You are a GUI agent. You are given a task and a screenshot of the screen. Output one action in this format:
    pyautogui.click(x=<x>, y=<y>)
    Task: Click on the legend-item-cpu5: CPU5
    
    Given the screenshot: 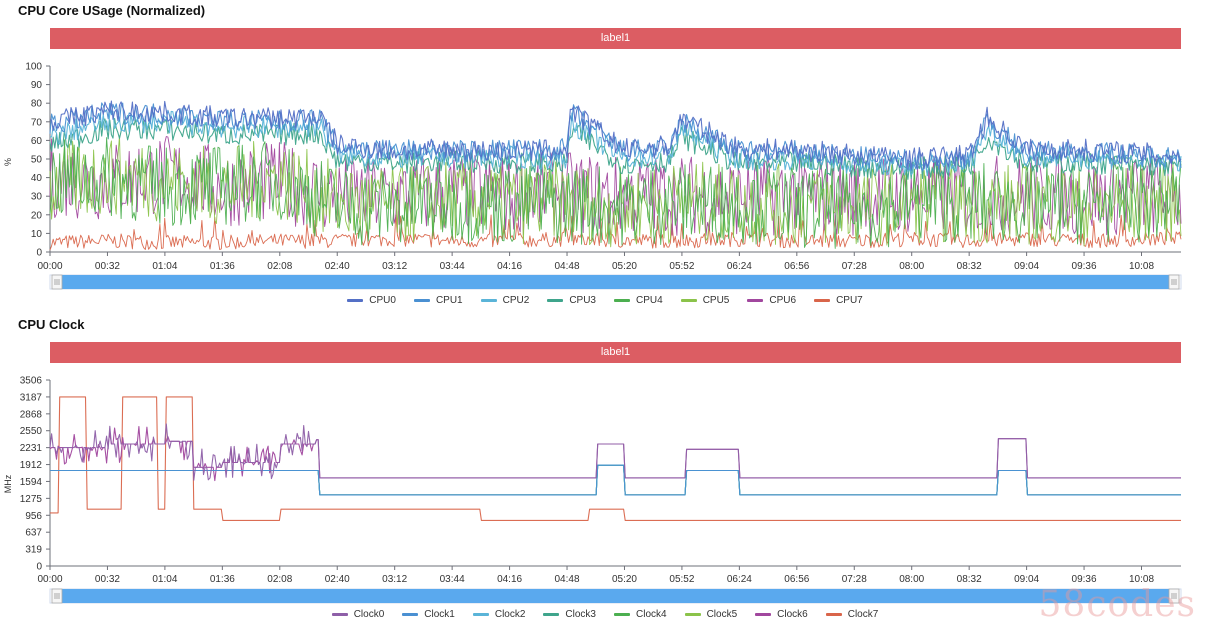 What is the action you would take?
    pyautogui.click(x=704, y=300)
    